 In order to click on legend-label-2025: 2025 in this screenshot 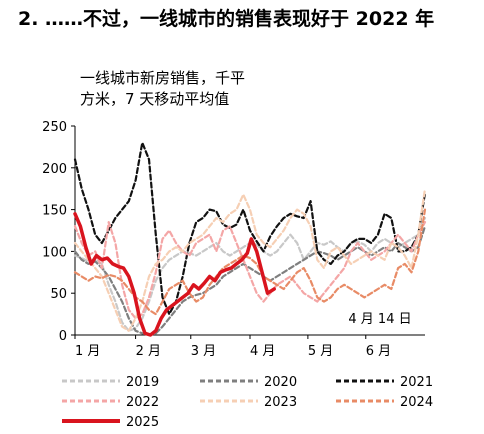, I will do `click(142, 422)`.